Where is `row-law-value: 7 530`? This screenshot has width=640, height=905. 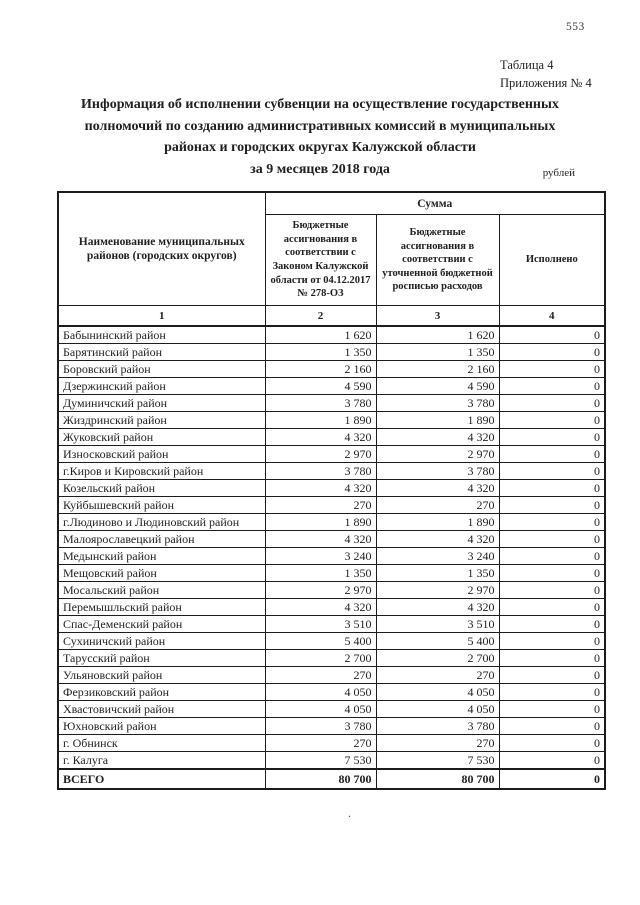 row-law-value: 7 530 is located at coordinates (320, 760).